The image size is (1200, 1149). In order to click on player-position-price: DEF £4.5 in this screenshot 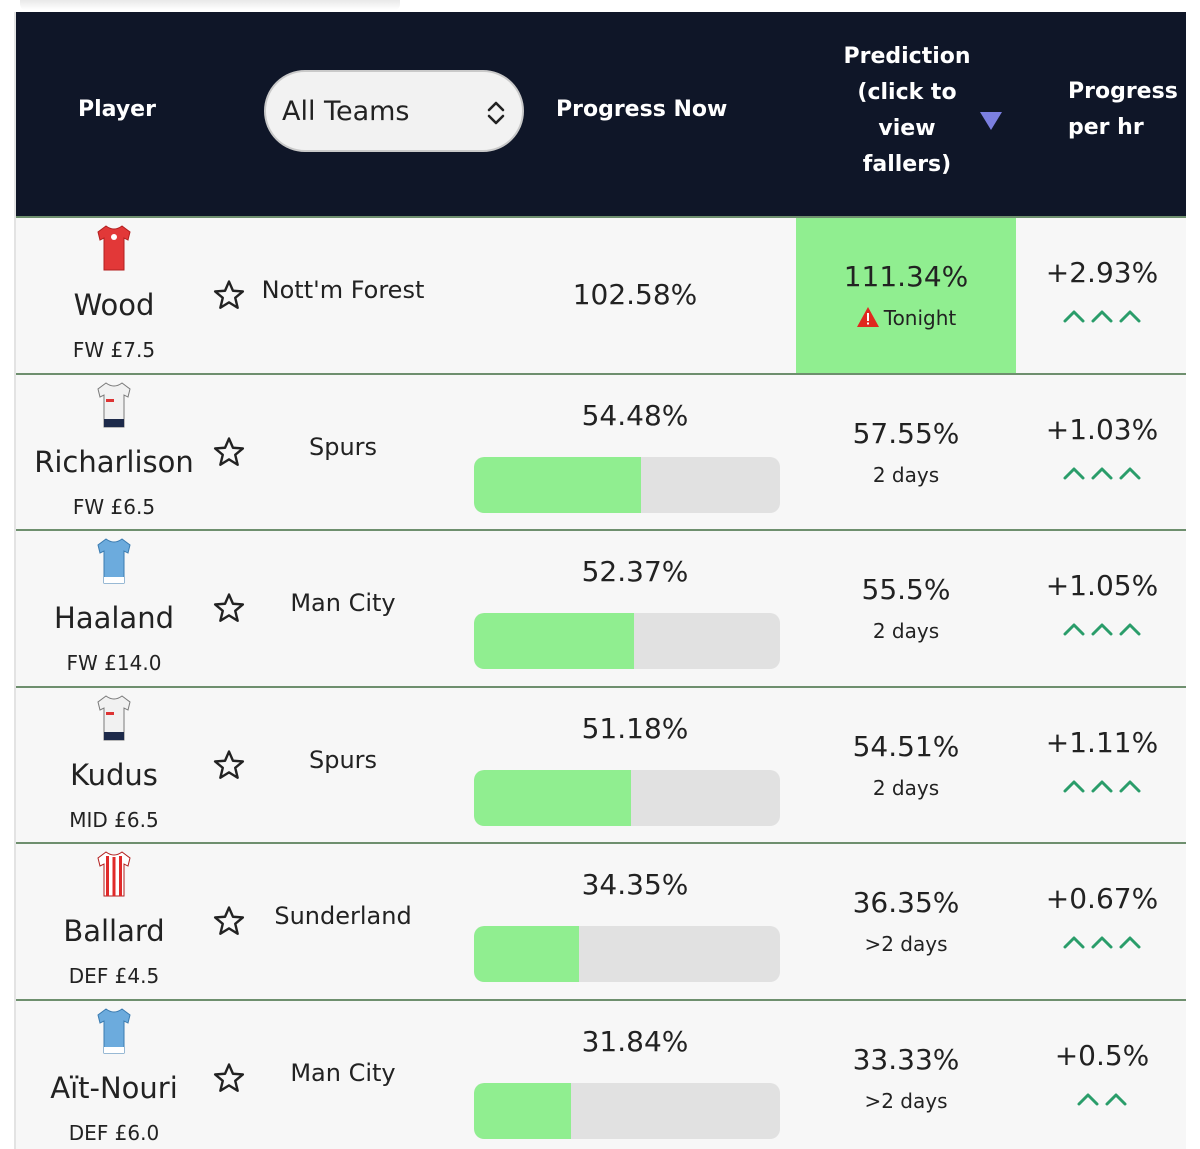, I will do `click(114, 976)`.